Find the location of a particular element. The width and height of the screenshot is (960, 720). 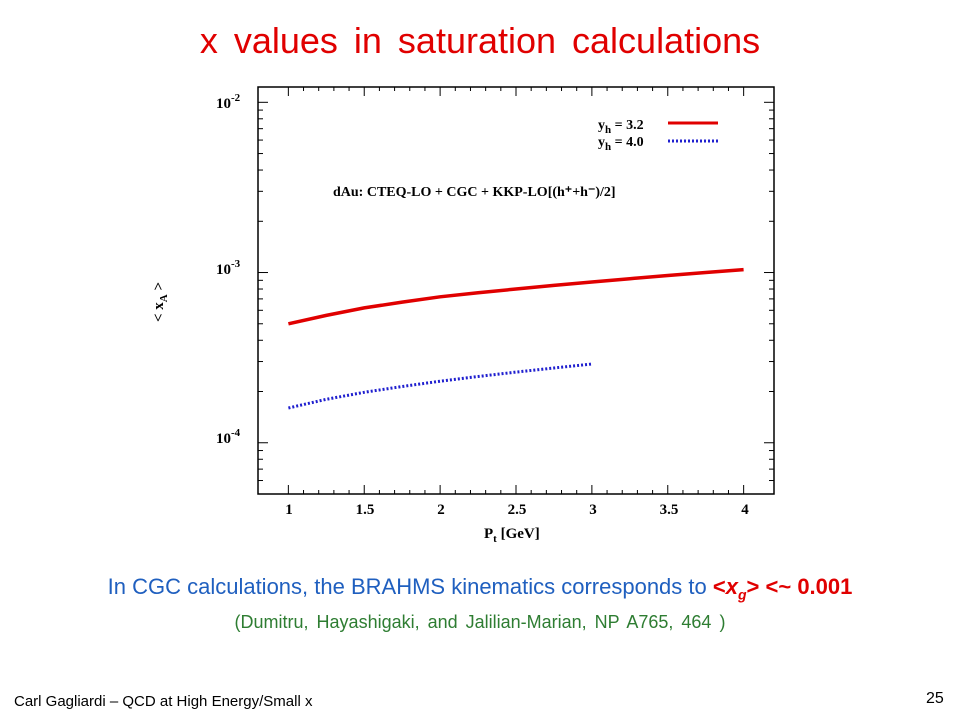

legend-label-series-2: yh = 4.0 is located at coordinates (621, 144).